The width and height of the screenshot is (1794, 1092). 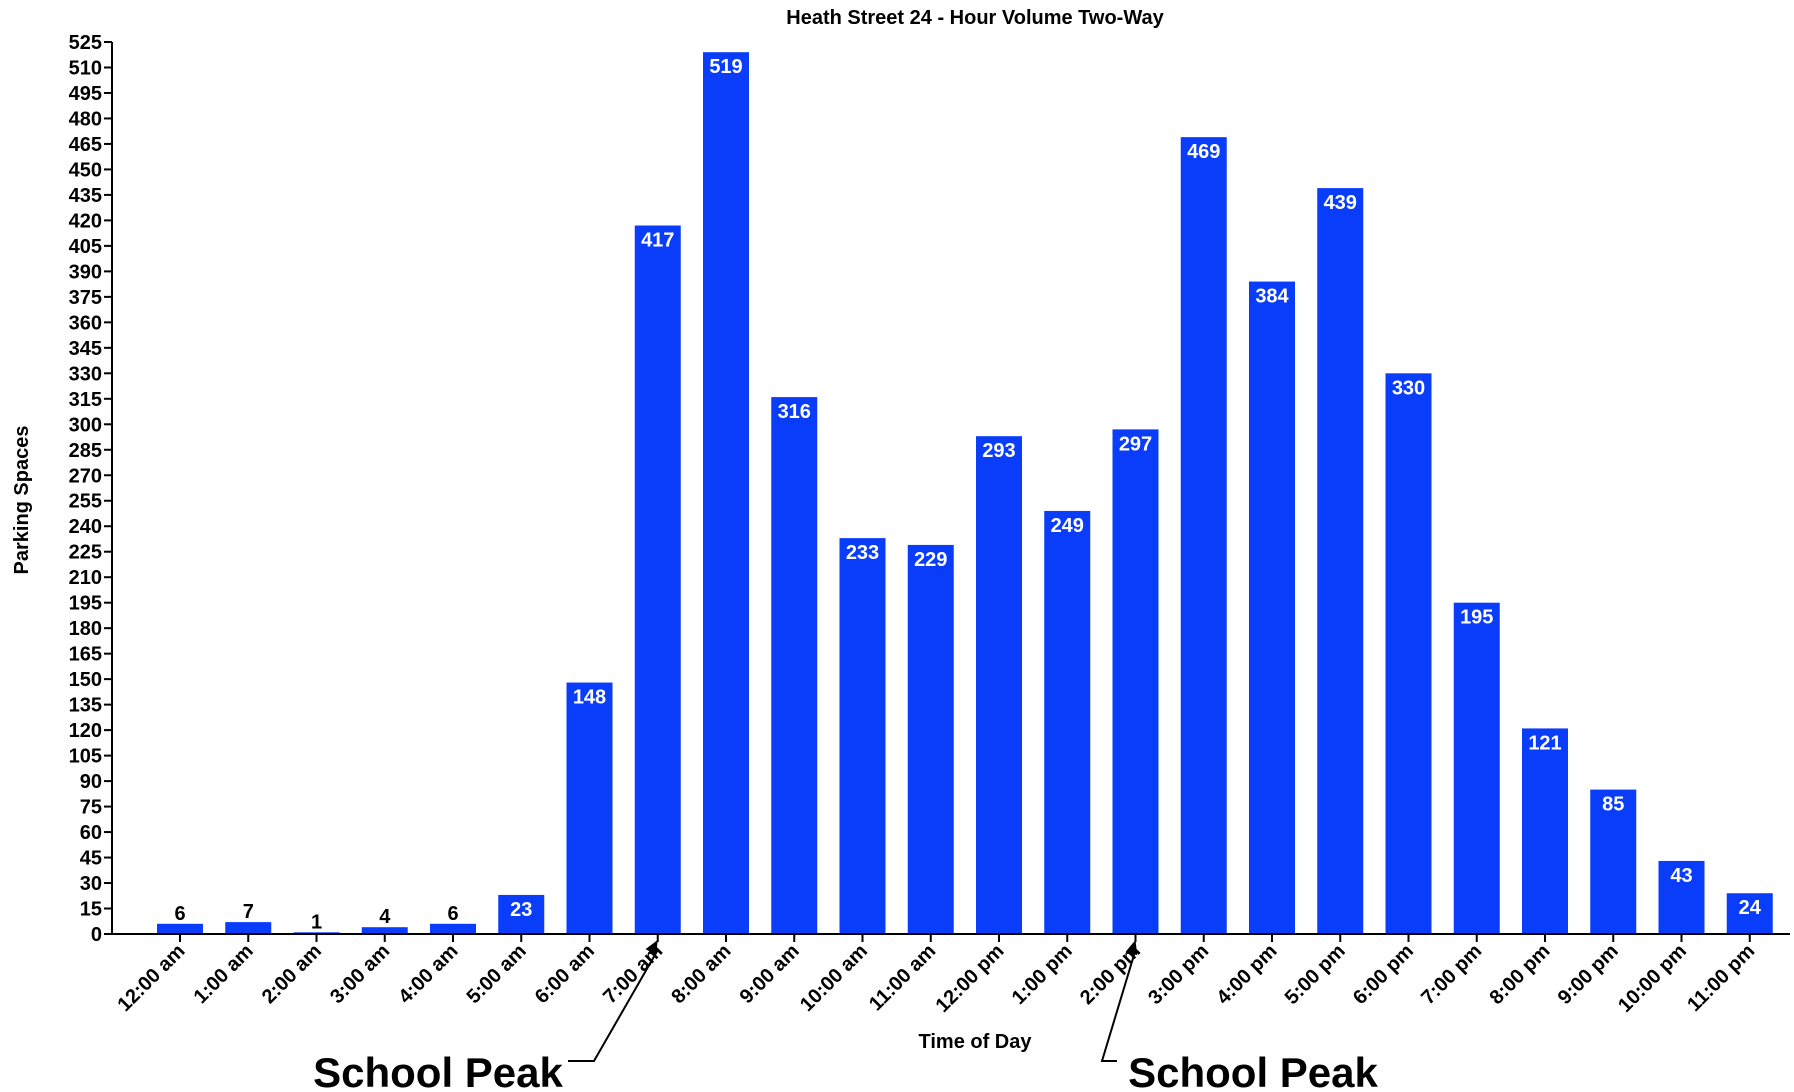 What do you see at coordinates (85, 247) in the screenshot?
I see `y-tick-label: 405` at bounding box center [85, 247].